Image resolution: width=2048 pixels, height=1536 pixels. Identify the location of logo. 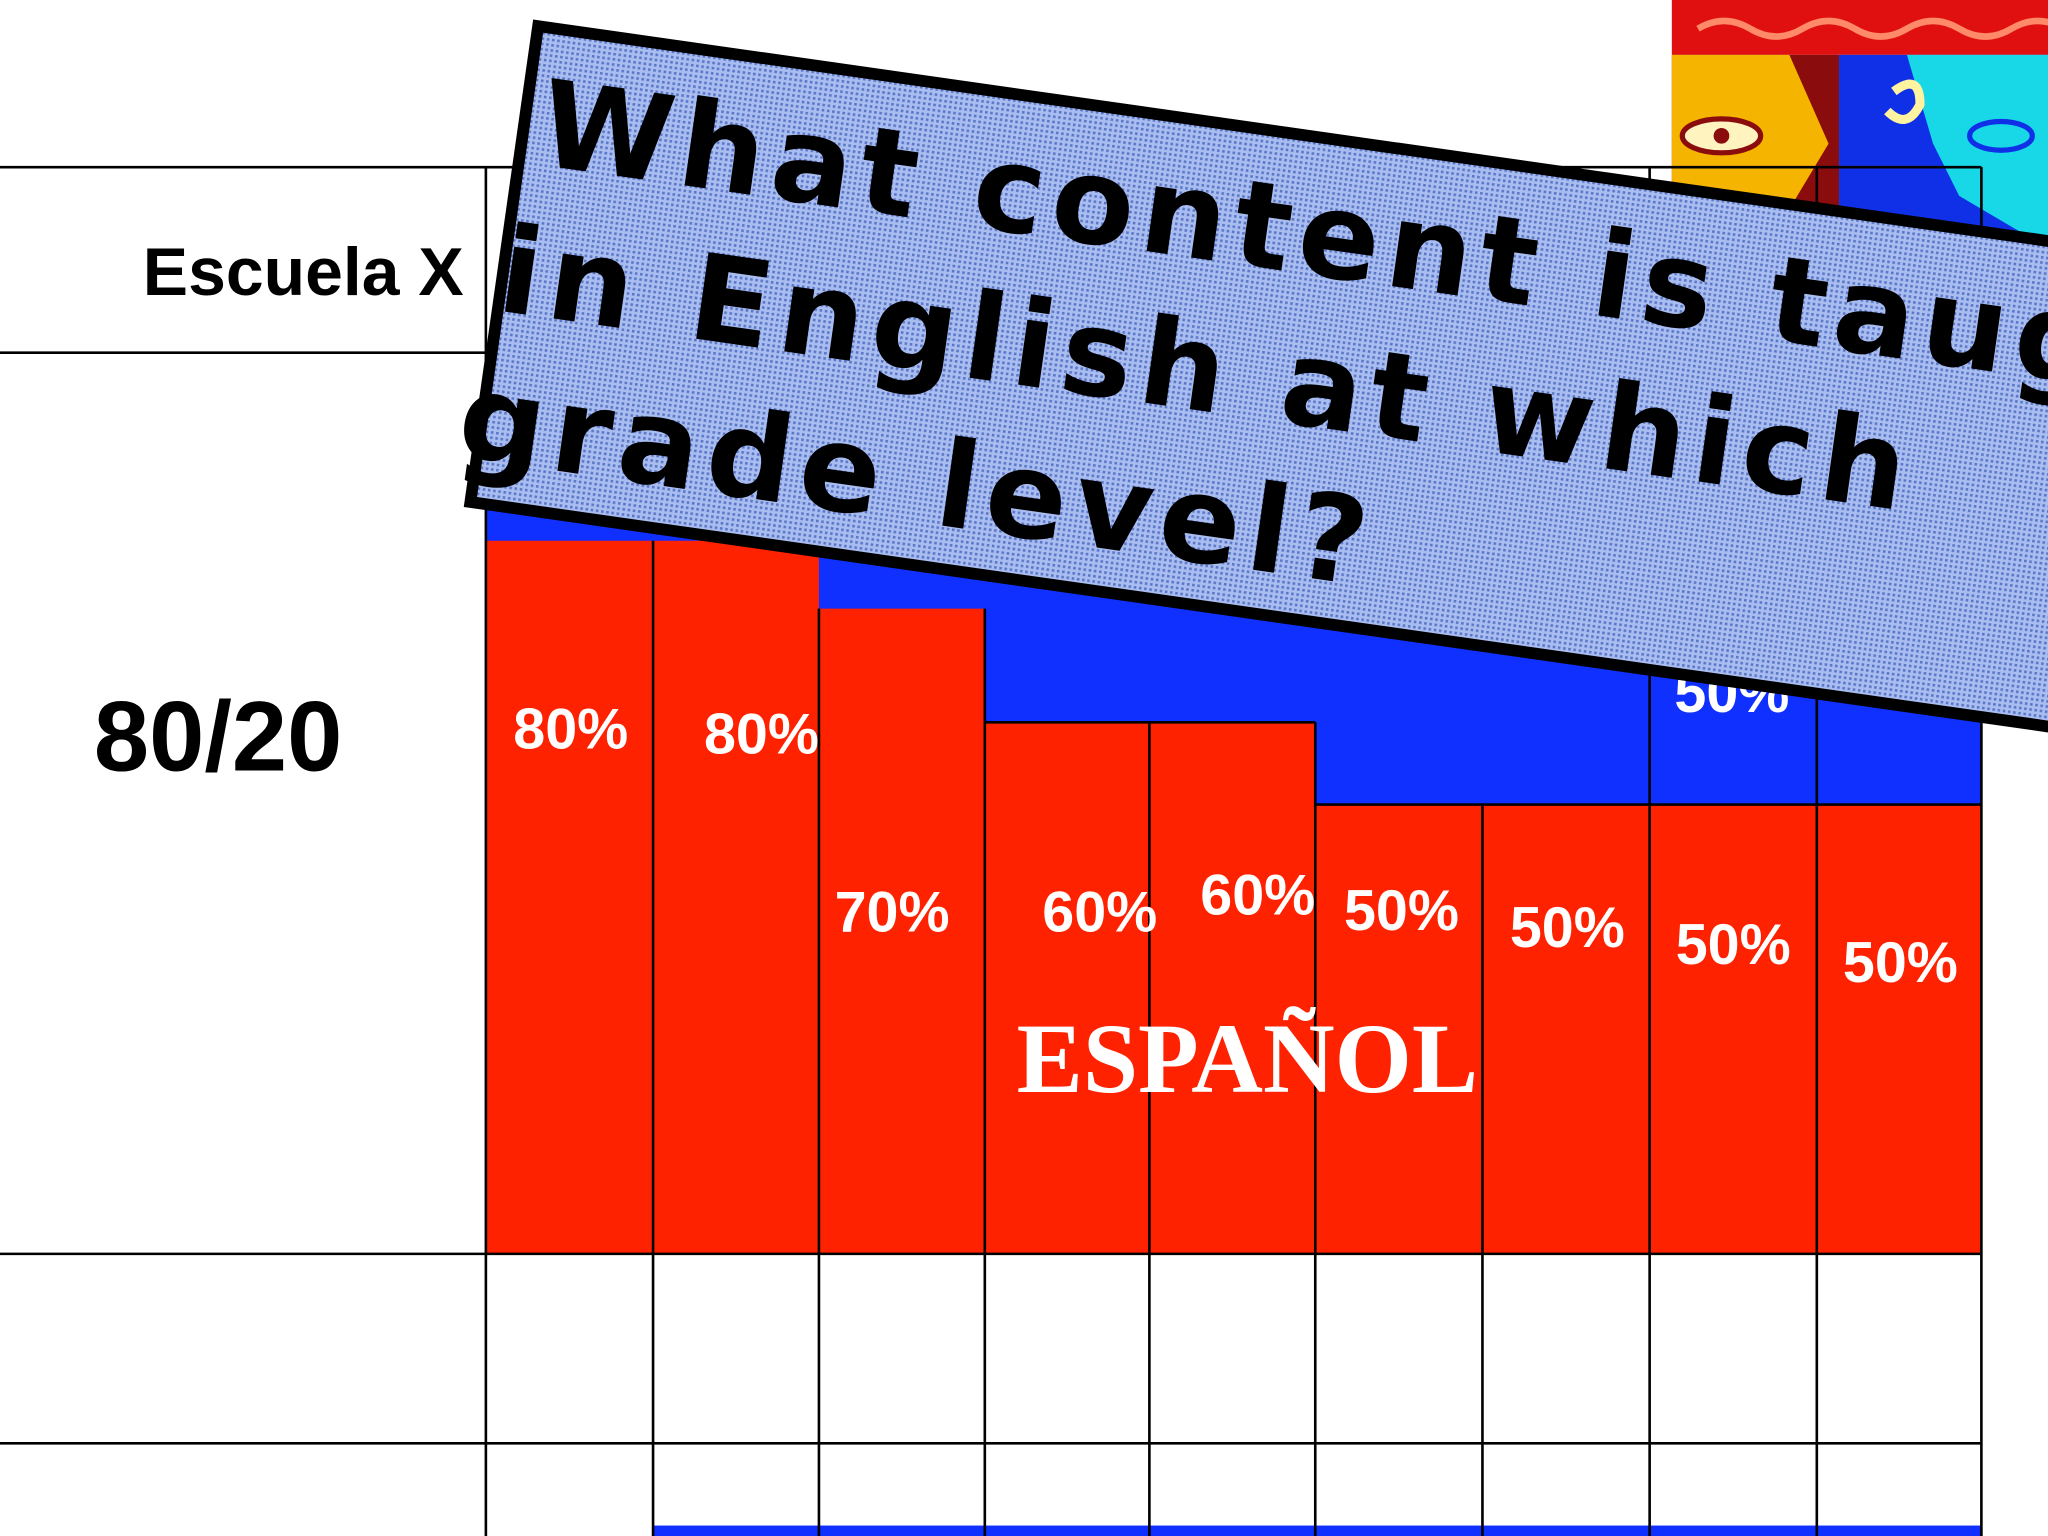
(1859, 125).